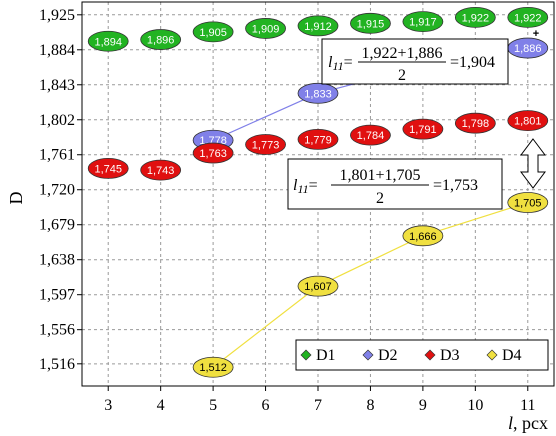 This screenshot has height=436, width=556. I want to click on y-tick-label: 1,761, so click(57, 155).